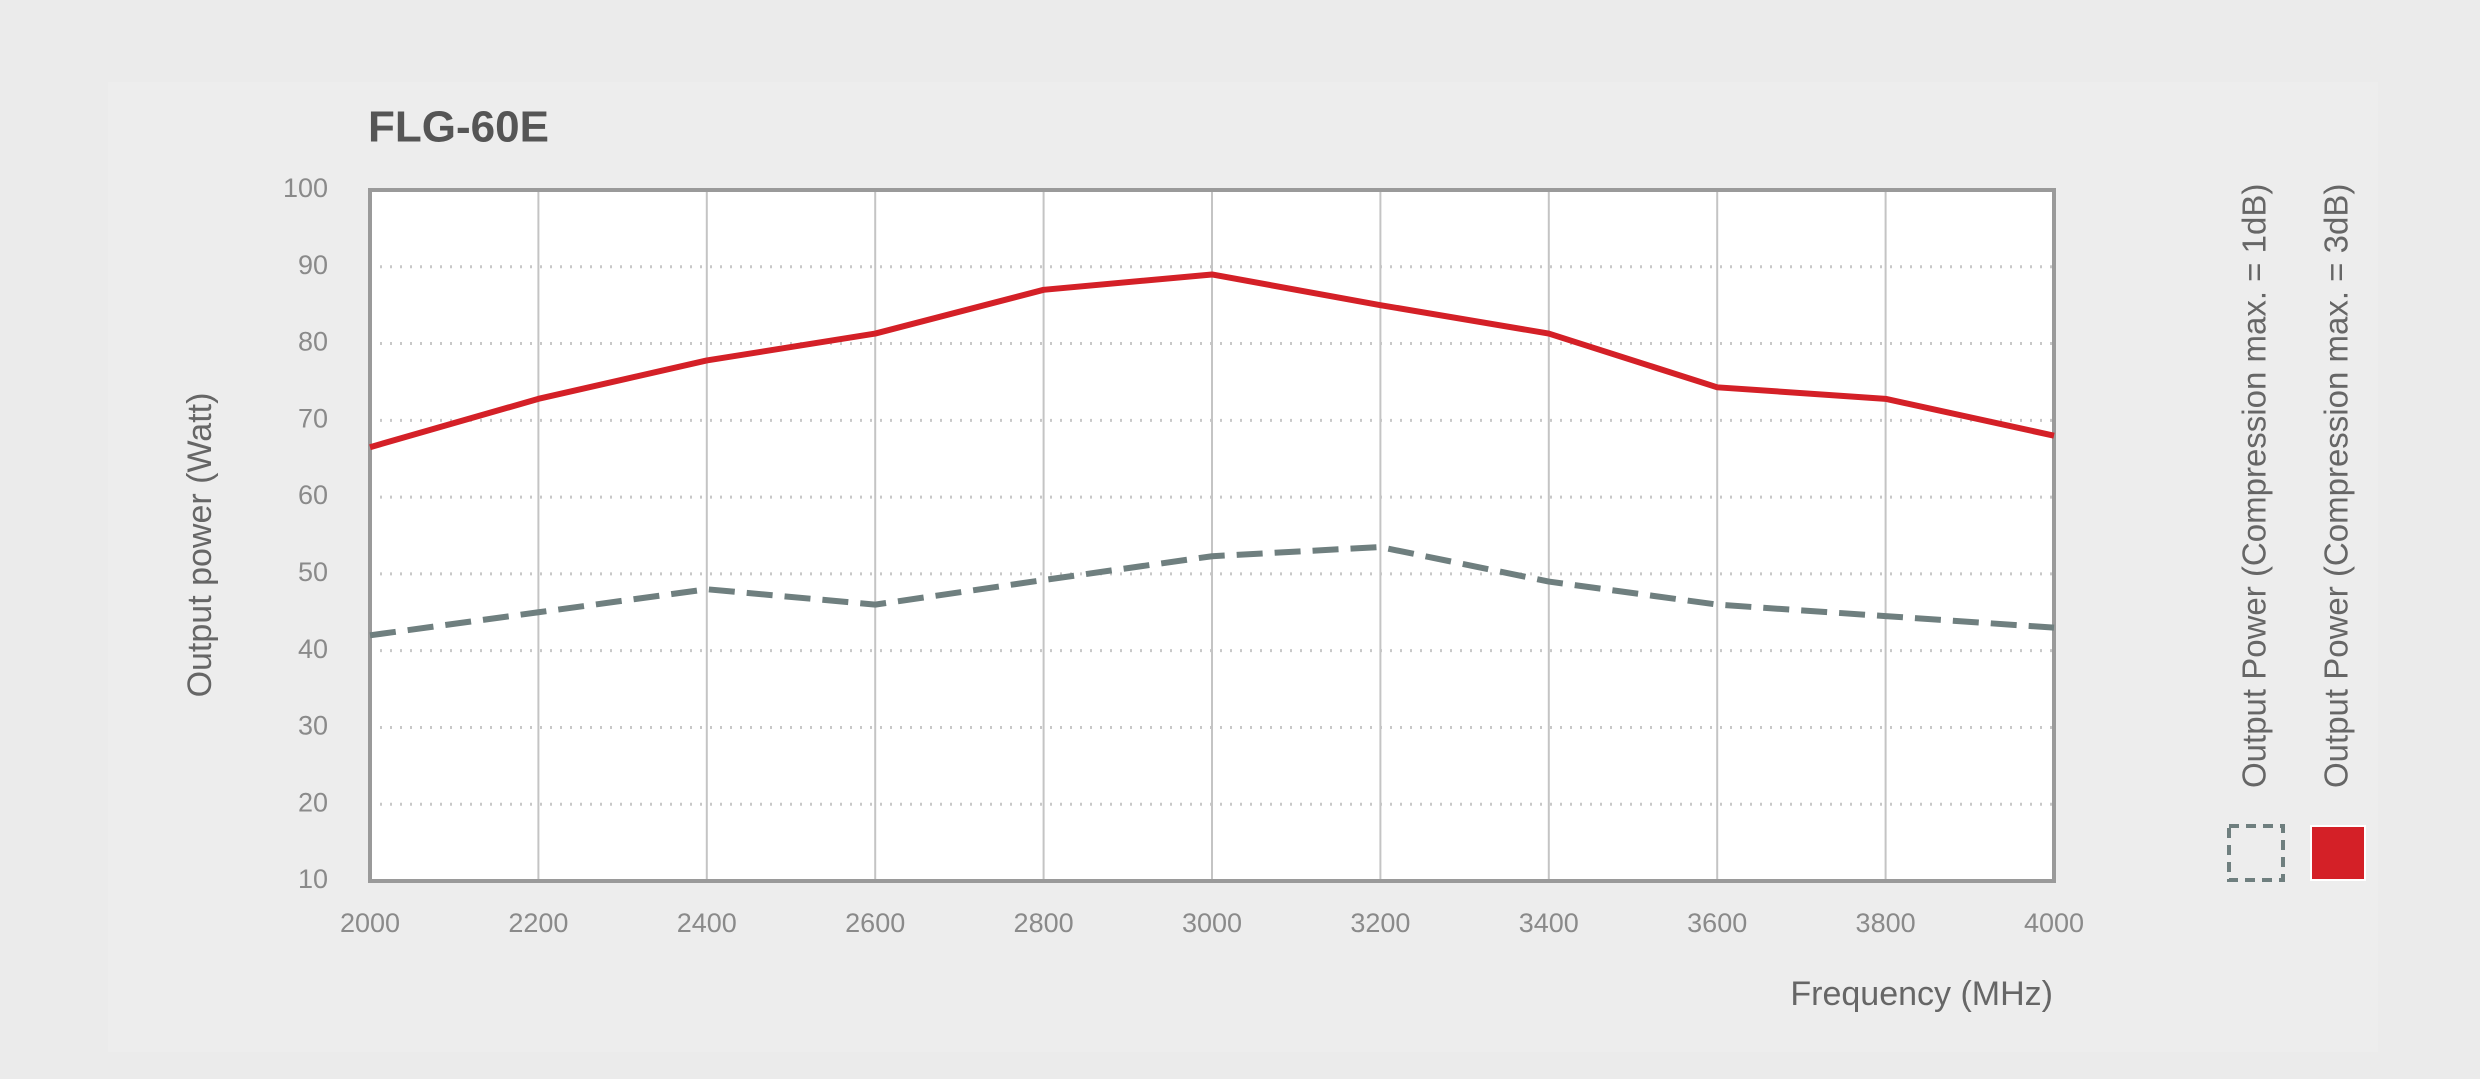  What do you see at coordinates (313, 342) in the screenshot?
I see `y-tick-label: 80` at bounding box center [313, 342].